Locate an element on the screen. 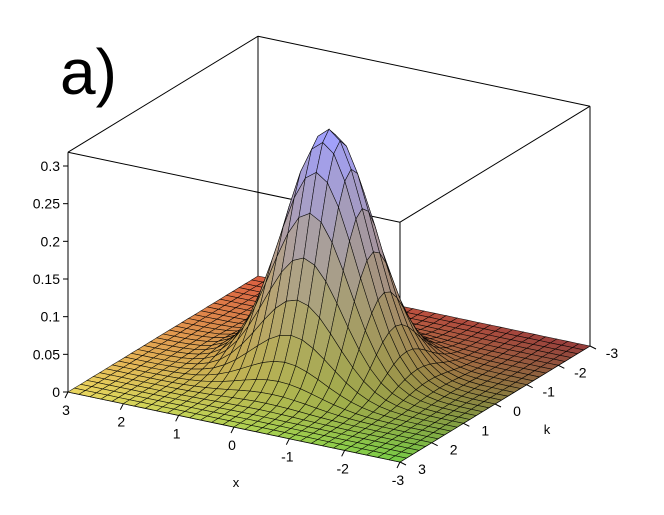 The image size is (664, 515). k-tick-label: -3 is located at coordinates (612, 353).